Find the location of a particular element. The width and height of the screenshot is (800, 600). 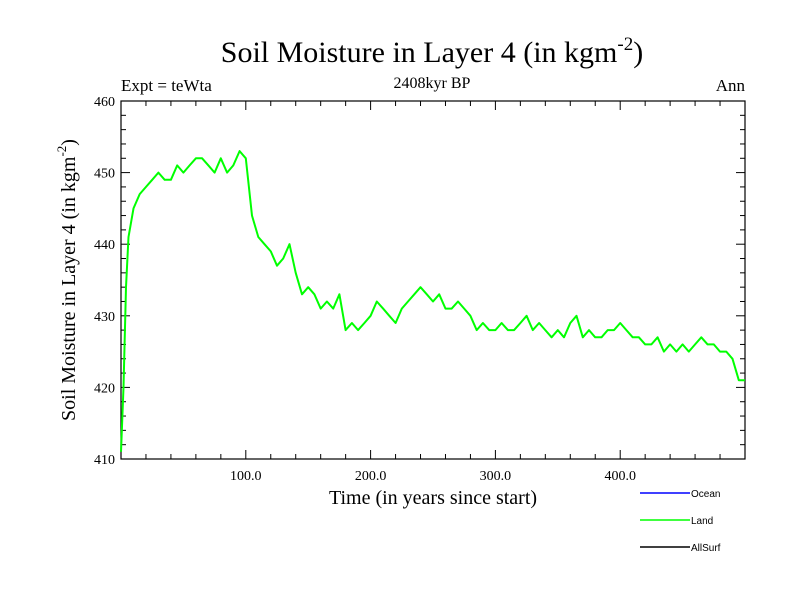

x-tick-label: 400.0 is located at coordinates (620, 476).